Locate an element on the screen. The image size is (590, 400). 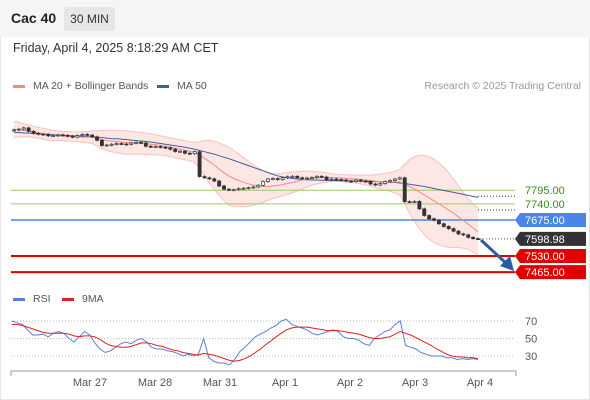
x-tick-label: Mar 31 is located at coordinates (220, 383).